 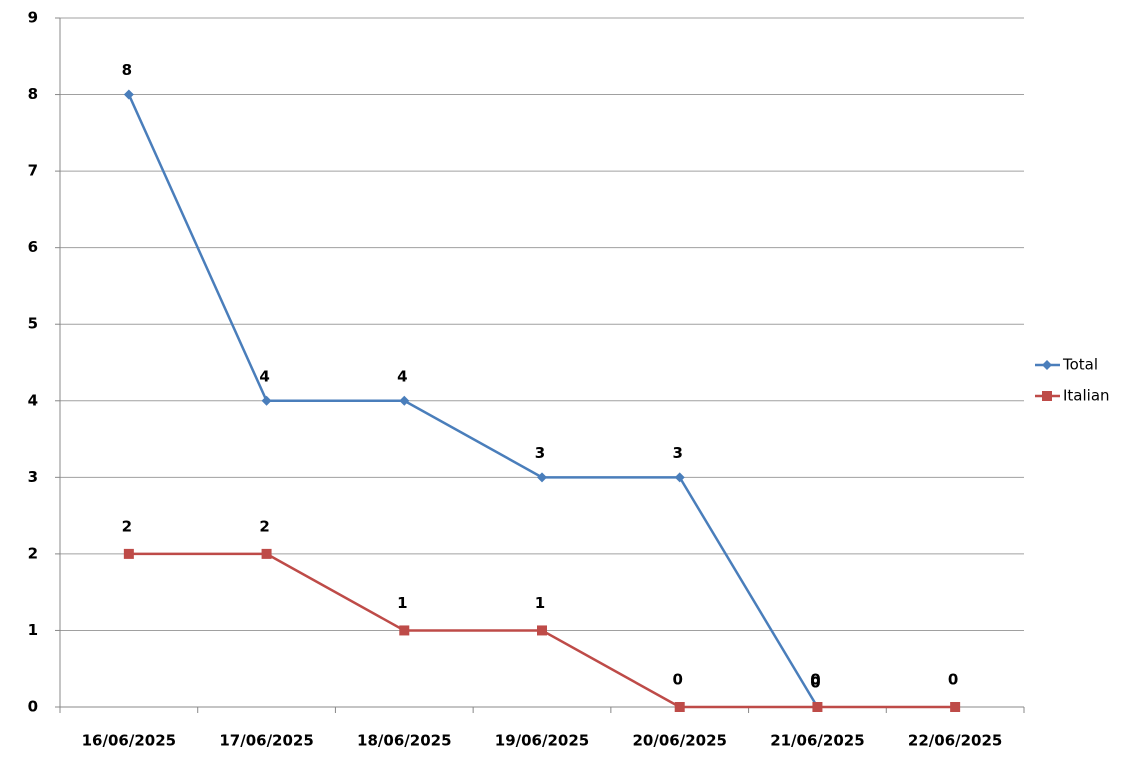 What do you see at coordinates (679, 741) in the screenshot?
I see `x-tick-label: 20/06/2025` at bounding box center [679, 741].